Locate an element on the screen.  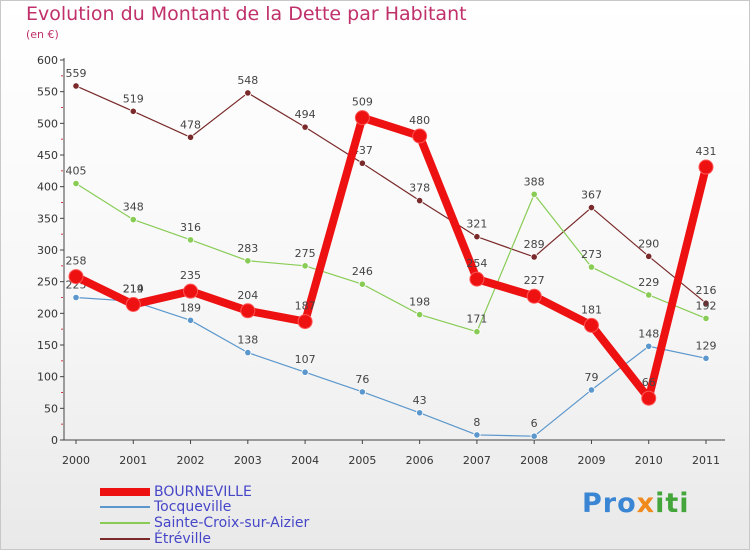
x-tick-label: 2004 is located at coordinates (305, 460).